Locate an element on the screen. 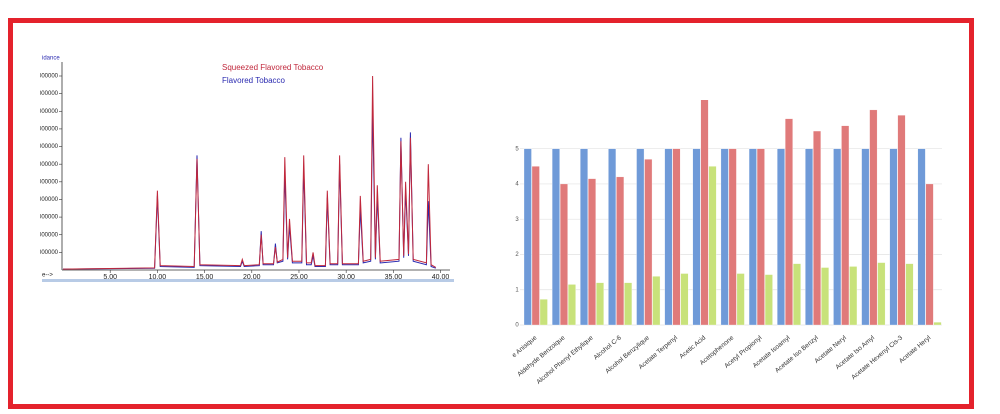 The height and width of the screenshot is (414, 1000). legend-entry: Squeezed Flavored Tobacco is located at coordinates (273, 67).